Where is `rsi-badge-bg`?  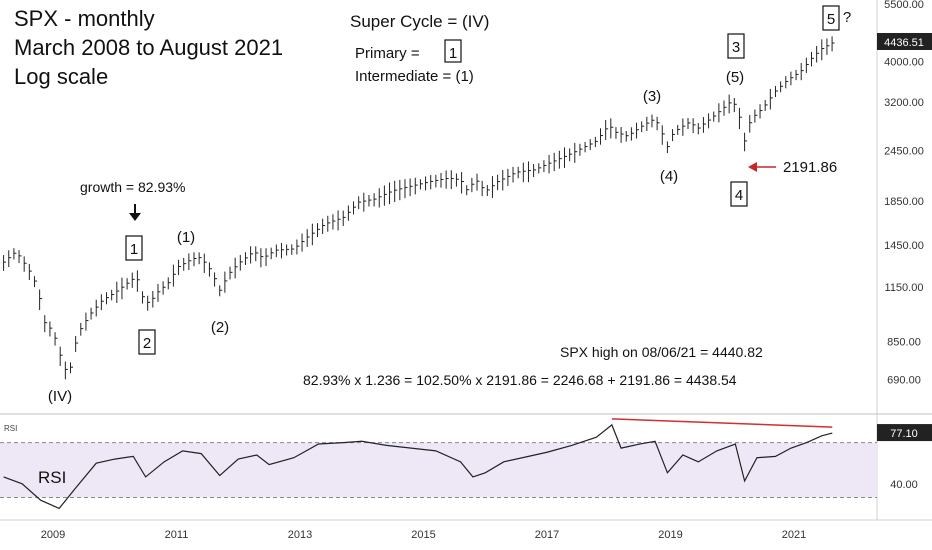
rsi-badge-bg is located at coordinates (904, 433).